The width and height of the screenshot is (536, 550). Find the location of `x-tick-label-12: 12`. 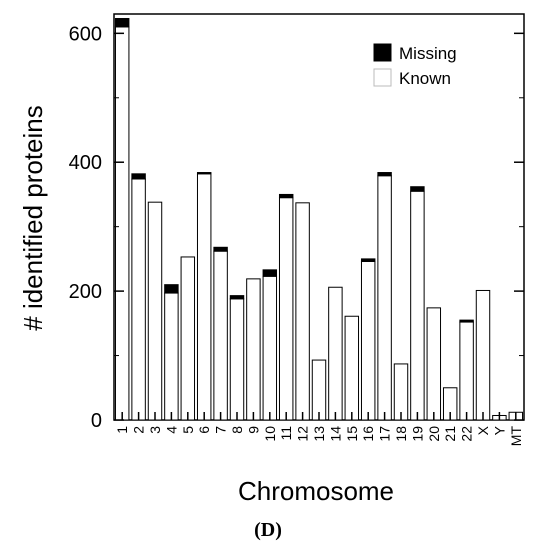

x-tick-label-12: 12 is located at coordinates (303, 434).